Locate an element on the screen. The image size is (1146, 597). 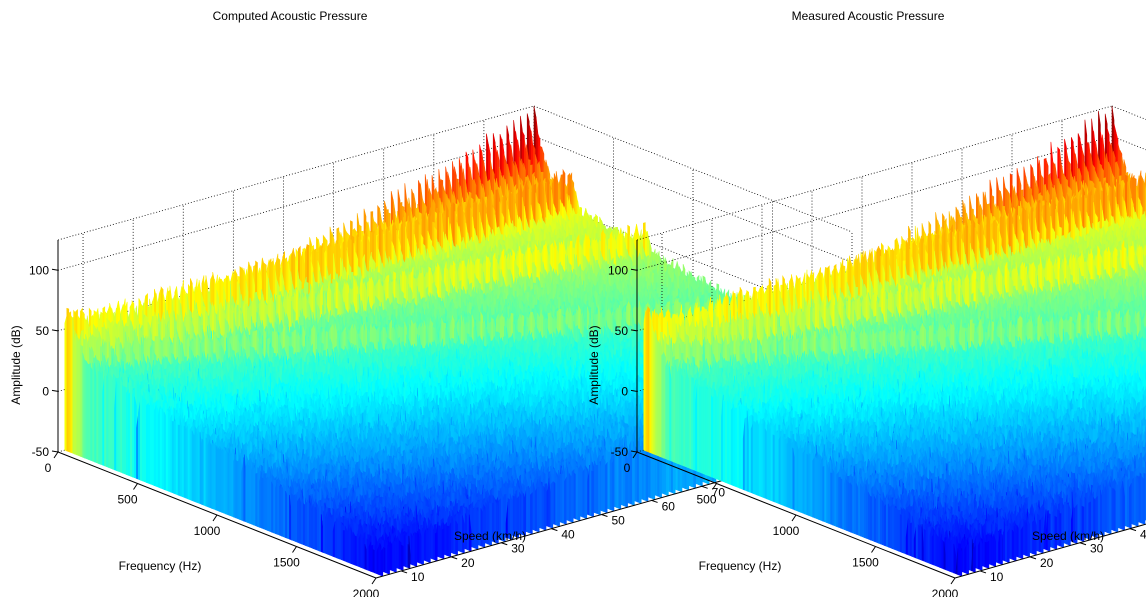
box-top-edge is located at coordinates (693, 169).